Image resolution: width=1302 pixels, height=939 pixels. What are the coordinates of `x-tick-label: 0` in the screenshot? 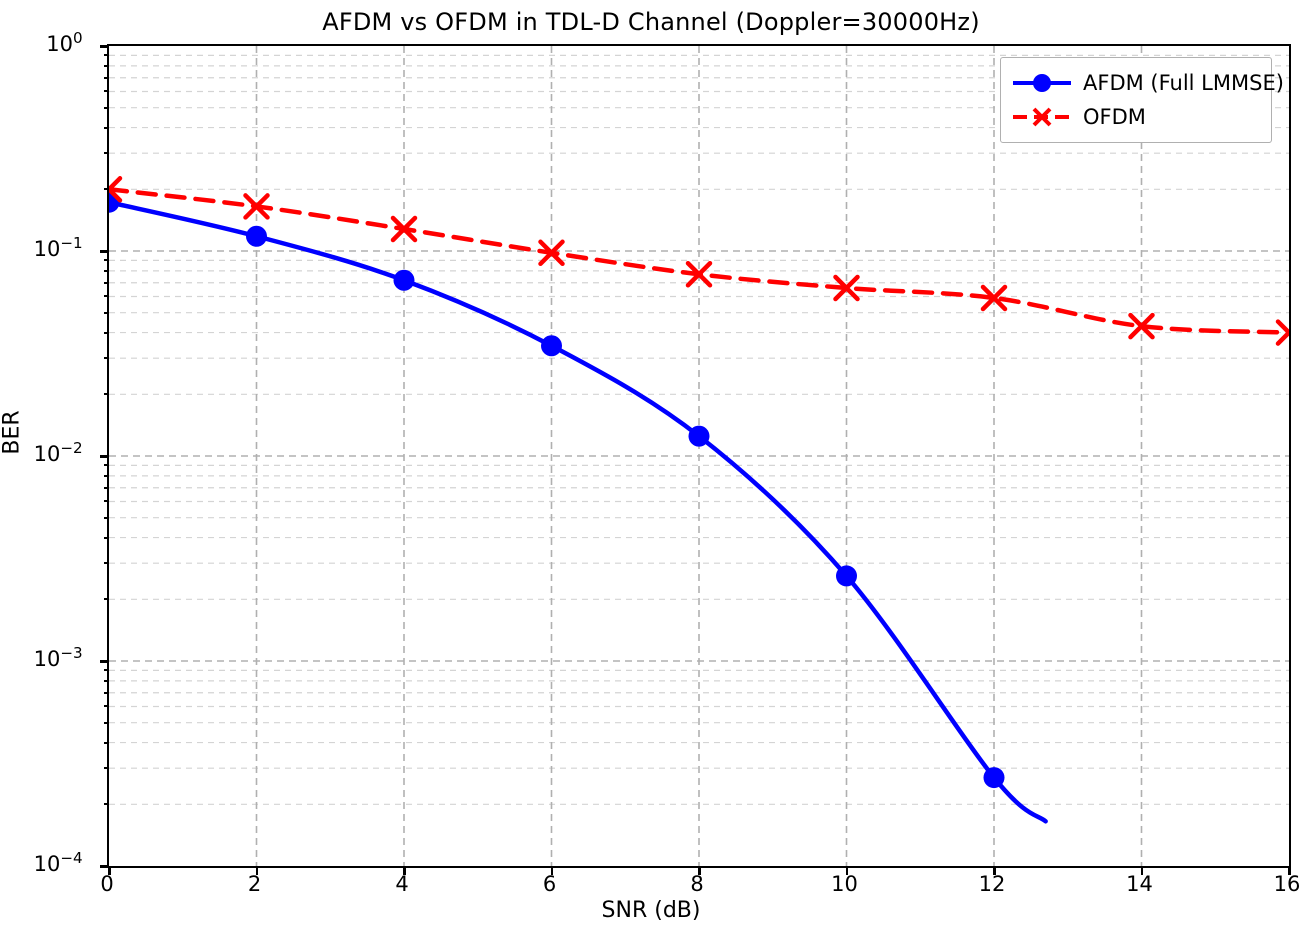 It's located at (107, 884).